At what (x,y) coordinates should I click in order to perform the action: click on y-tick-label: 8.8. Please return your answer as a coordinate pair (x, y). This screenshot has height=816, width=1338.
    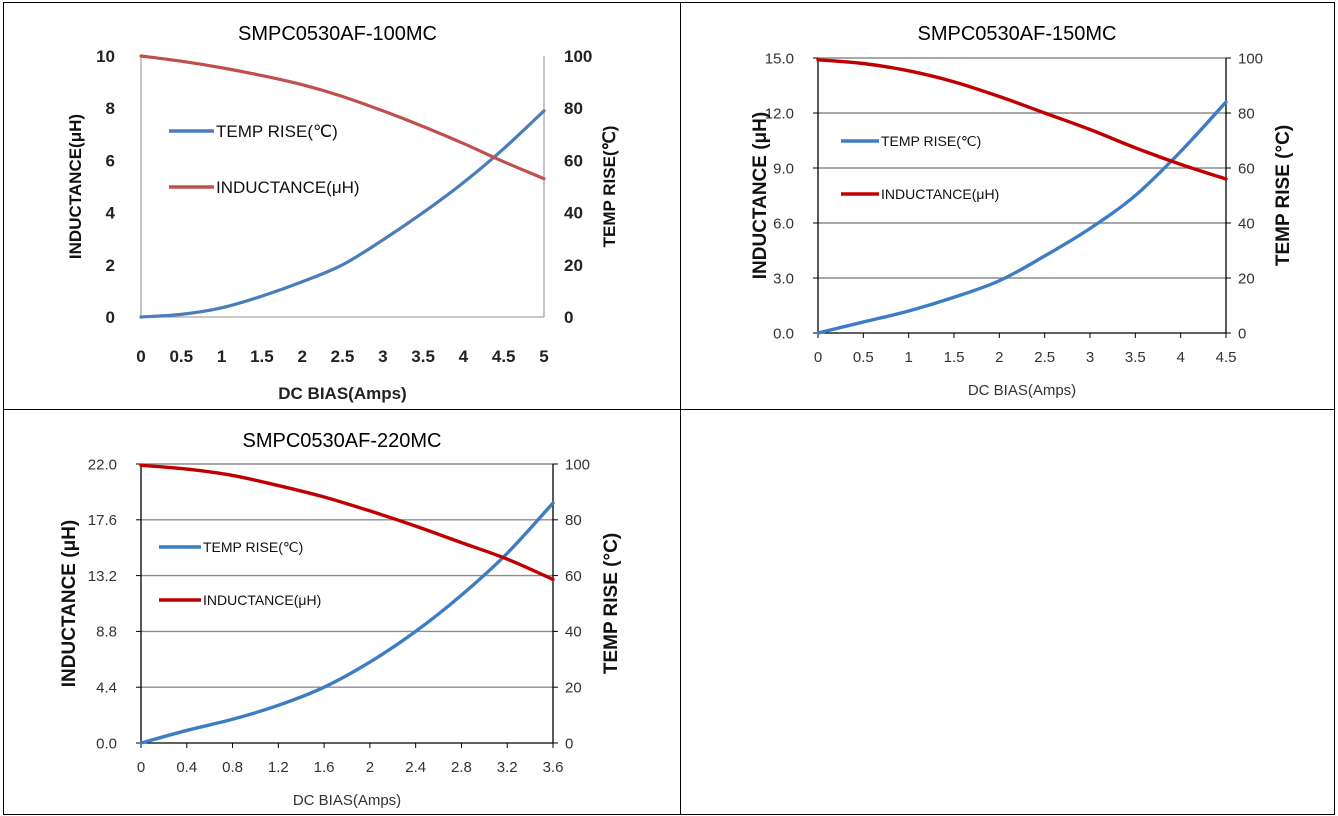
    Looking at the image, I should click on (106, 632).